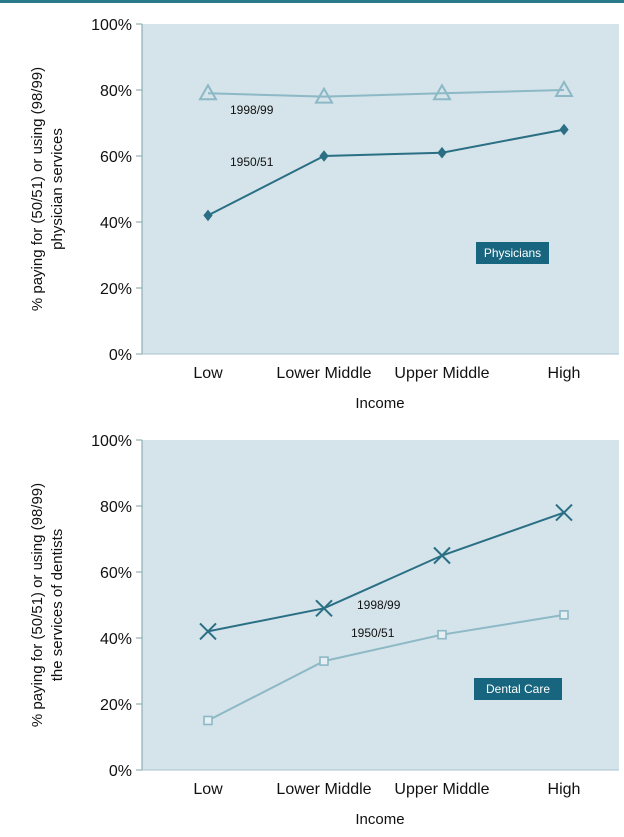  What do you see at coordinates (57, 605) in the screenshot?
I see `y-axis-title-line2: the services of dentists` at bounding box center [57, 605].